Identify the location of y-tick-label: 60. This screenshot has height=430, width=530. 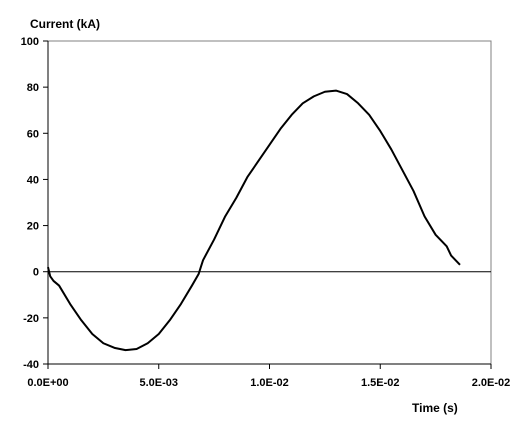
(33, 134).